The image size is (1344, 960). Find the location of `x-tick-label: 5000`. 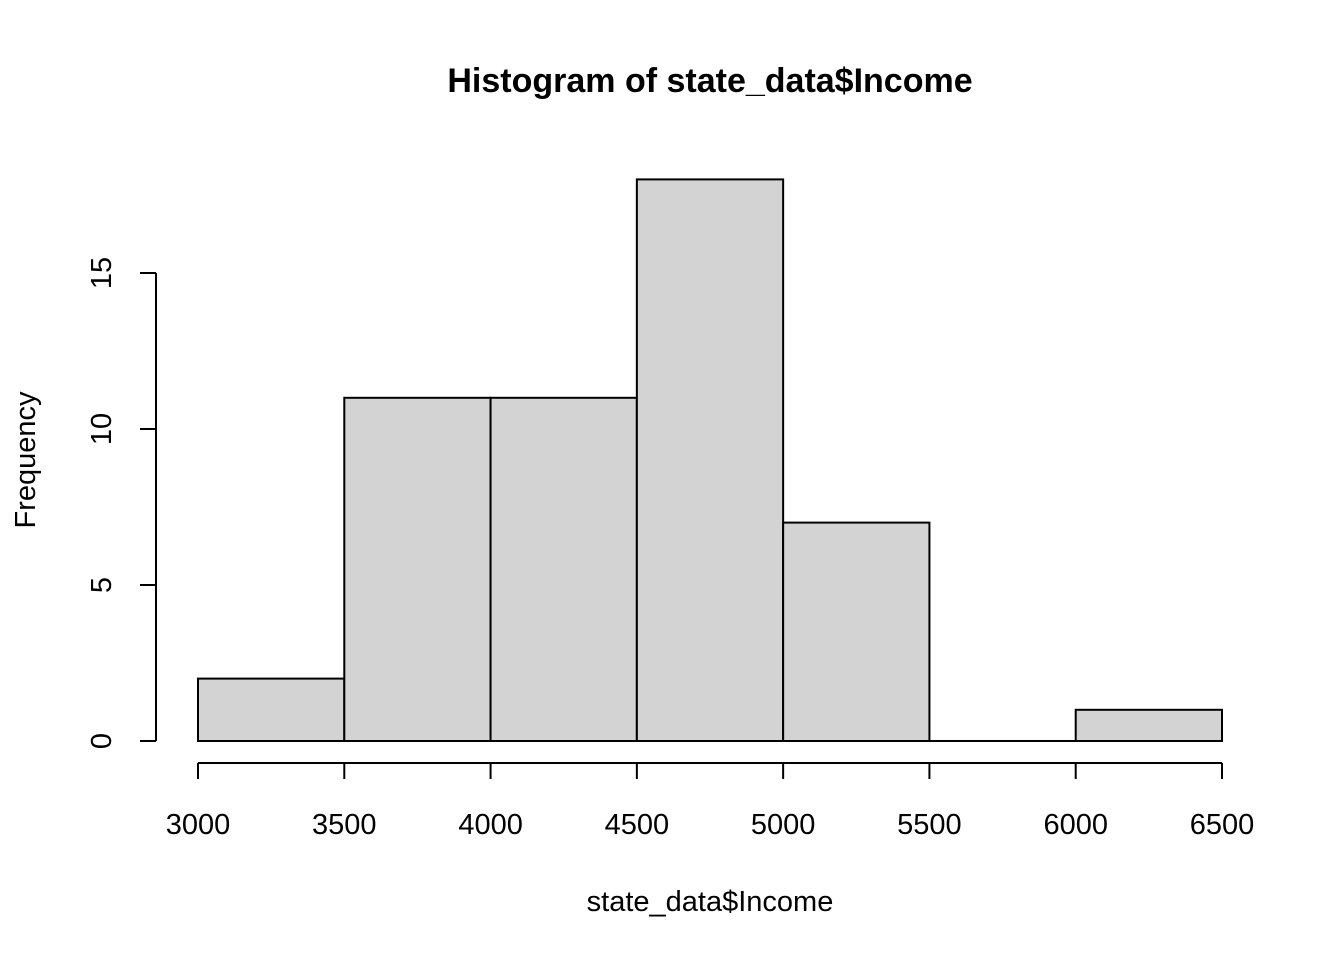

x-tick-label: 5000 is located at coordinates (783, 825).